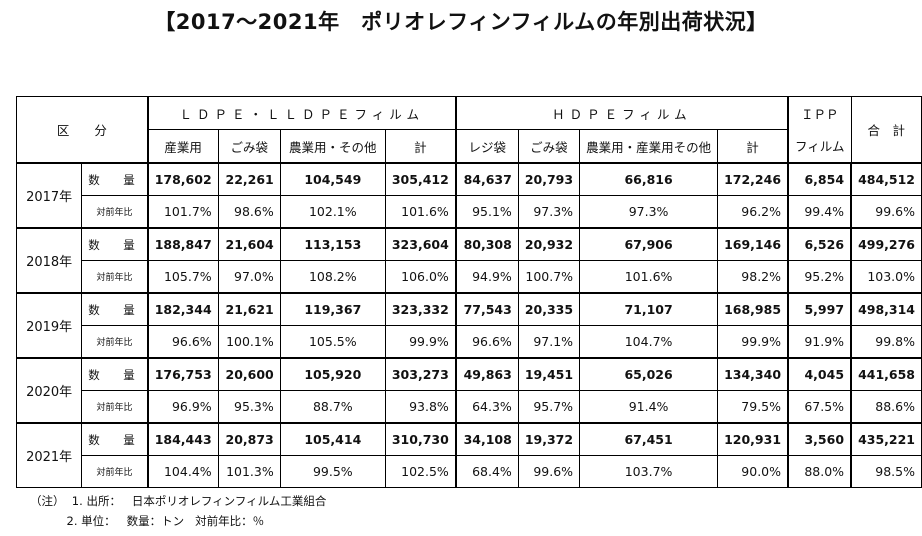 The width and height of the screenshot is (922, 536). What do you see at coordinates (182, 407) in the screenshot?
I see `ratio-cell: 96.9%` at bounding box center [182, 407].